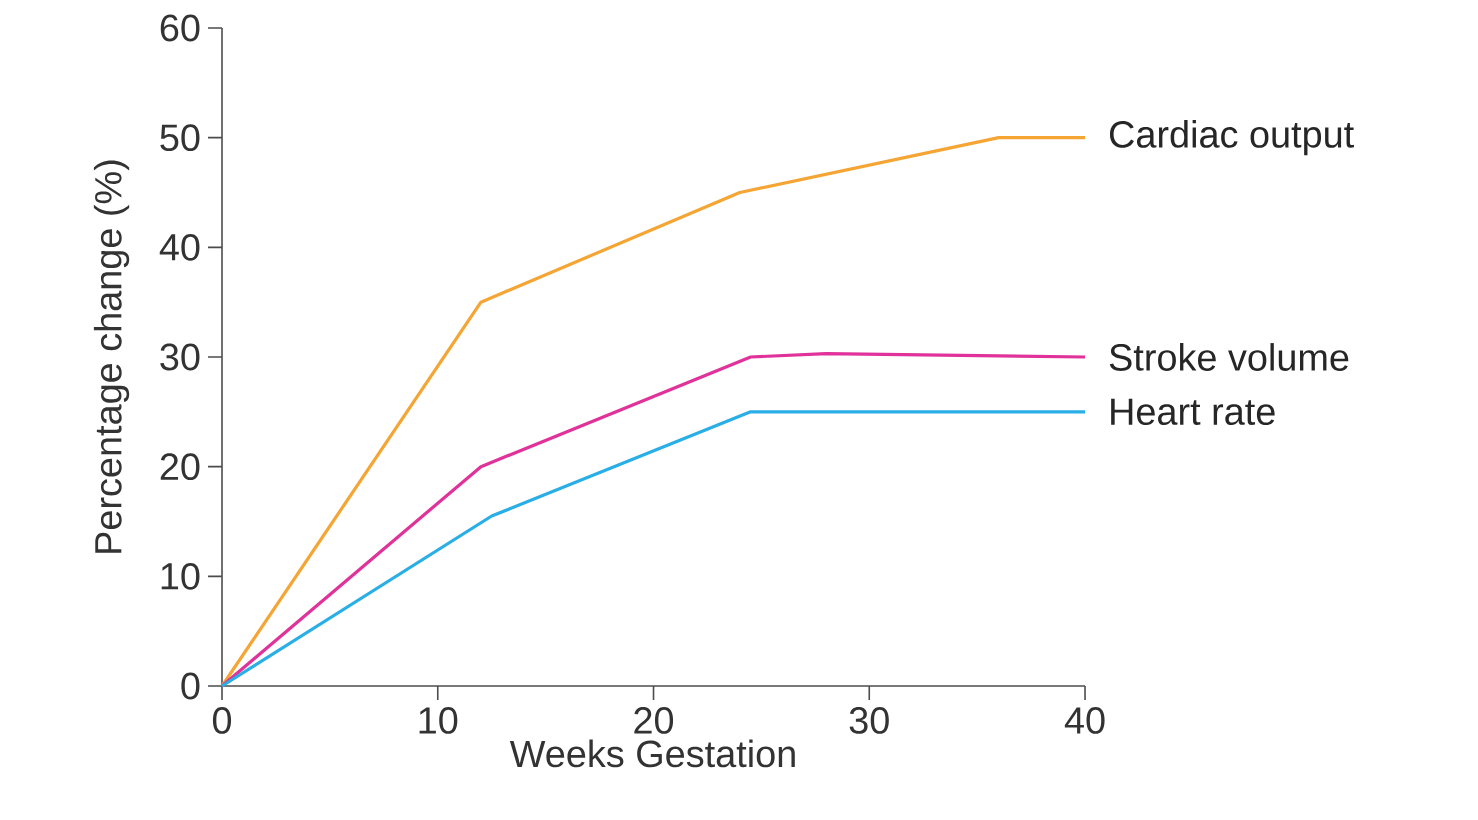 Image resolution: width=1478 pixels, height=820 pixels. Describe the element at coordinates (652, 753) in the screenshot. I see `x-axis-title: Weeks Gestation` at that location.